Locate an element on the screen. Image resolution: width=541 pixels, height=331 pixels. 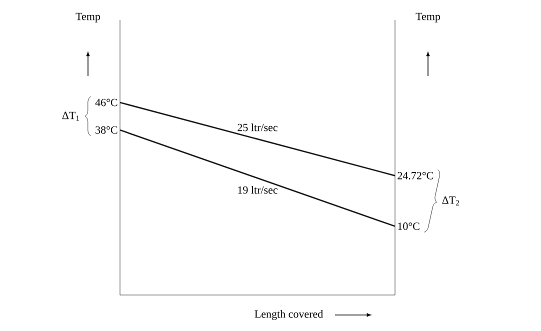
annotation: 19 ltr/sec is located at coordinates (258, 190).